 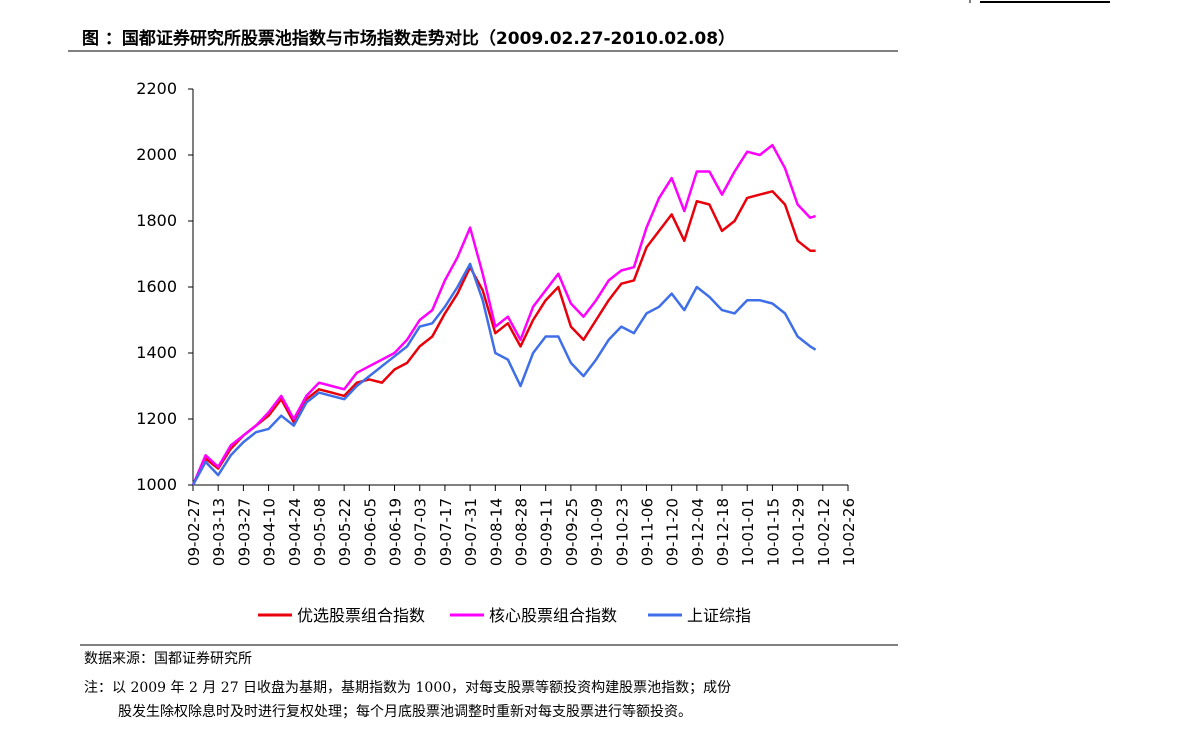 What do you see at coordinates (553, 615) in the screenshot?
I see `legend-label: 核心股票组合指数` at bounding box center [553, 615].